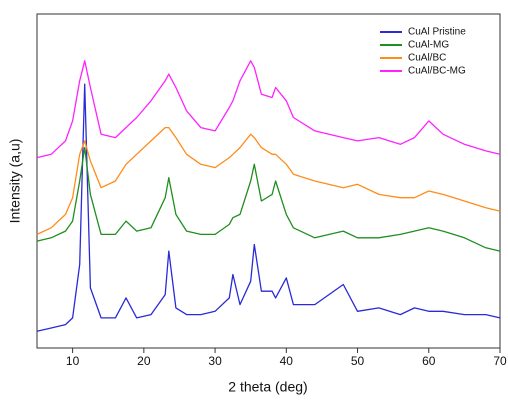 This screenshot has height=400, width=508. What do you see at coordinates (437, 71) in the screenshot?
I see `legend-label: CuAl/BC-MG` at bounding box center [437, 71].